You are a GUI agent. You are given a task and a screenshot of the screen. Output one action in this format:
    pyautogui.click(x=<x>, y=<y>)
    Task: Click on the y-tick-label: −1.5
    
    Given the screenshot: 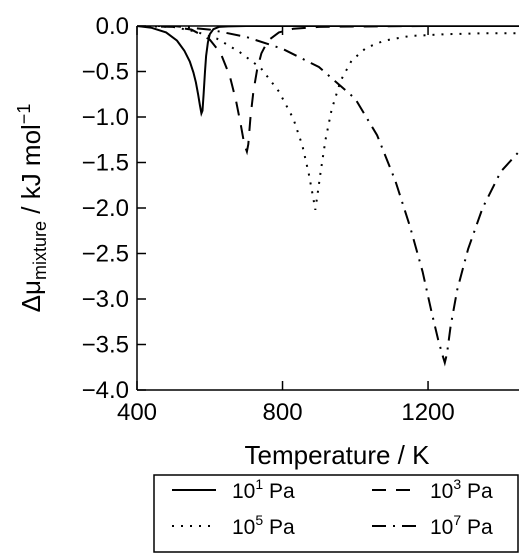 What is the action you would take?
    pyautogui.click(x=105, y=163)
    